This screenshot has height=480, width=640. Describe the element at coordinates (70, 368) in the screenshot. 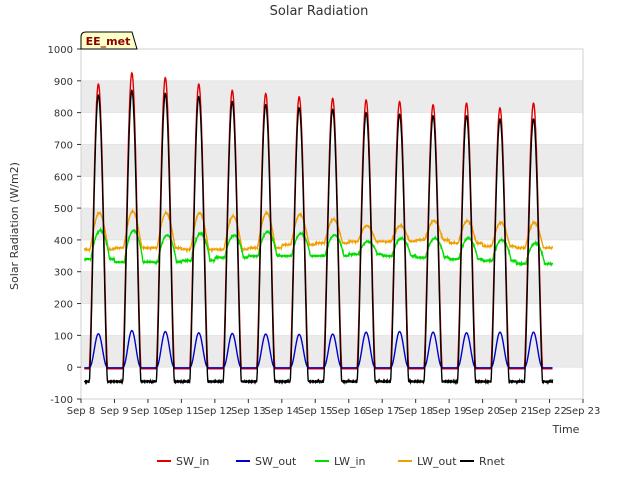

I see `y-tick-label: 0` at that location.